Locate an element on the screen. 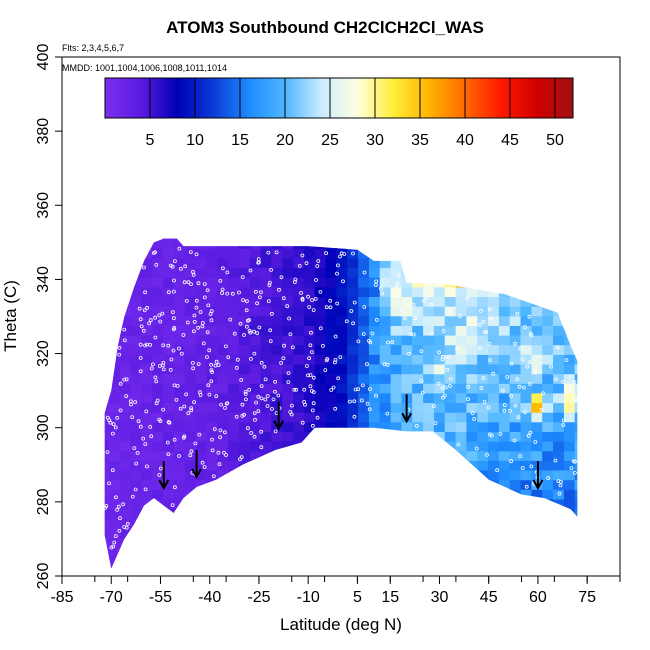  colorbar-tick-label: 35 is located at coordinates (420, 140).